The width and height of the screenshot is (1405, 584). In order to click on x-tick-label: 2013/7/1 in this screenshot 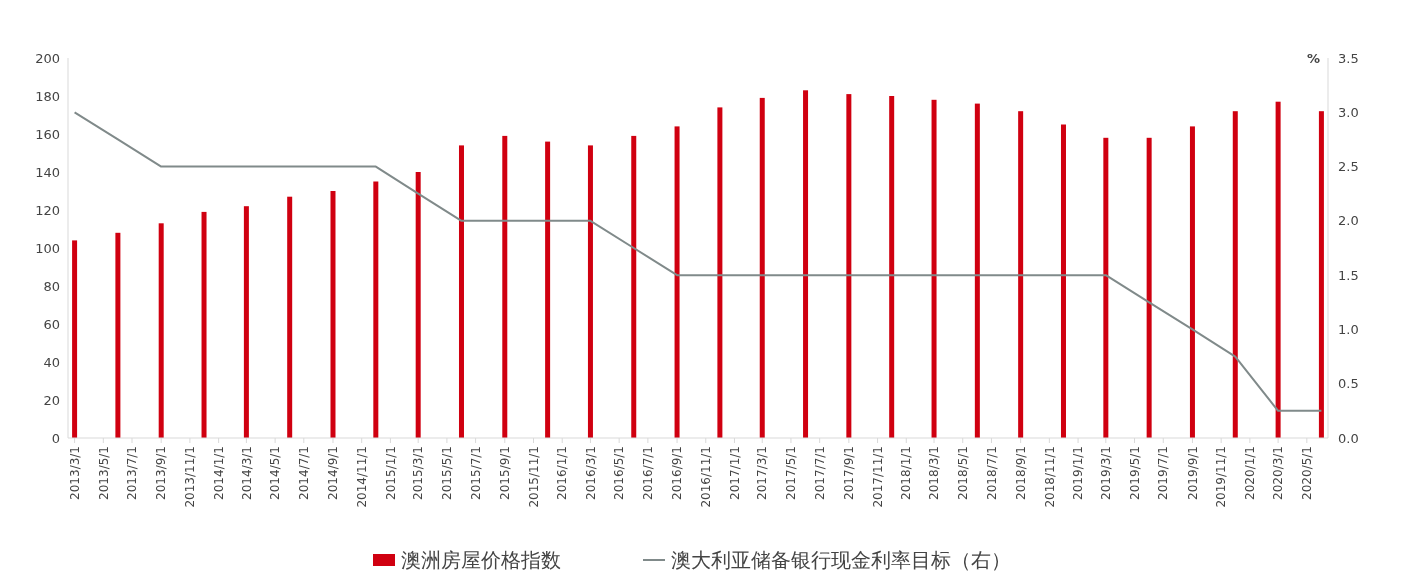, I will do `click(132, 473)`.